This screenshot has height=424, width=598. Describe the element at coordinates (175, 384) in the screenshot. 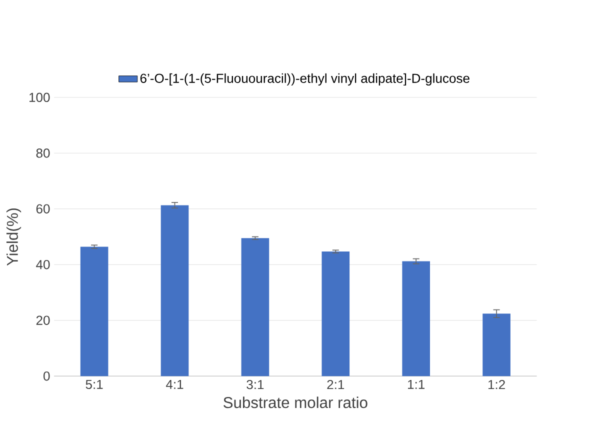

I see `x-tick-label: 4:1` at that location.